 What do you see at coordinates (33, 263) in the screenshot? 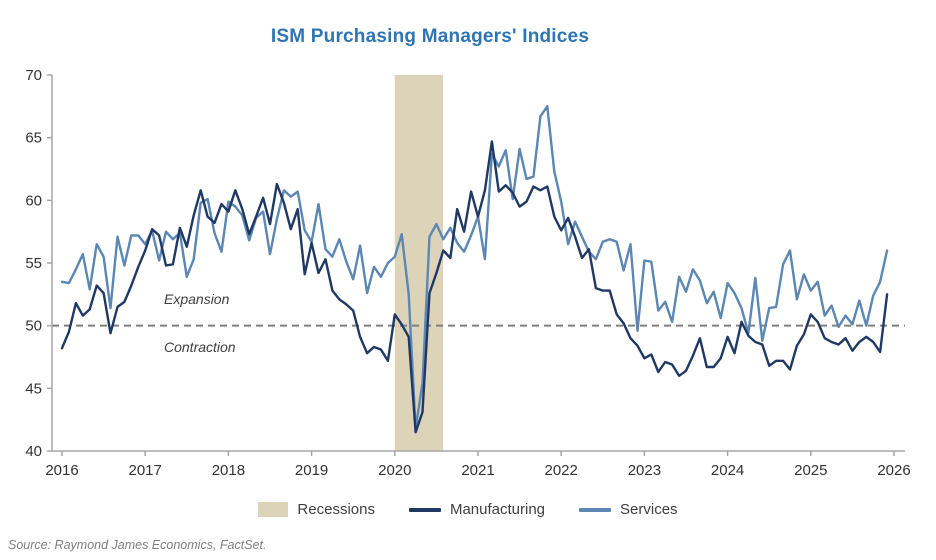
I see `y-tick-label: 55` at bounding box center [33, 263].